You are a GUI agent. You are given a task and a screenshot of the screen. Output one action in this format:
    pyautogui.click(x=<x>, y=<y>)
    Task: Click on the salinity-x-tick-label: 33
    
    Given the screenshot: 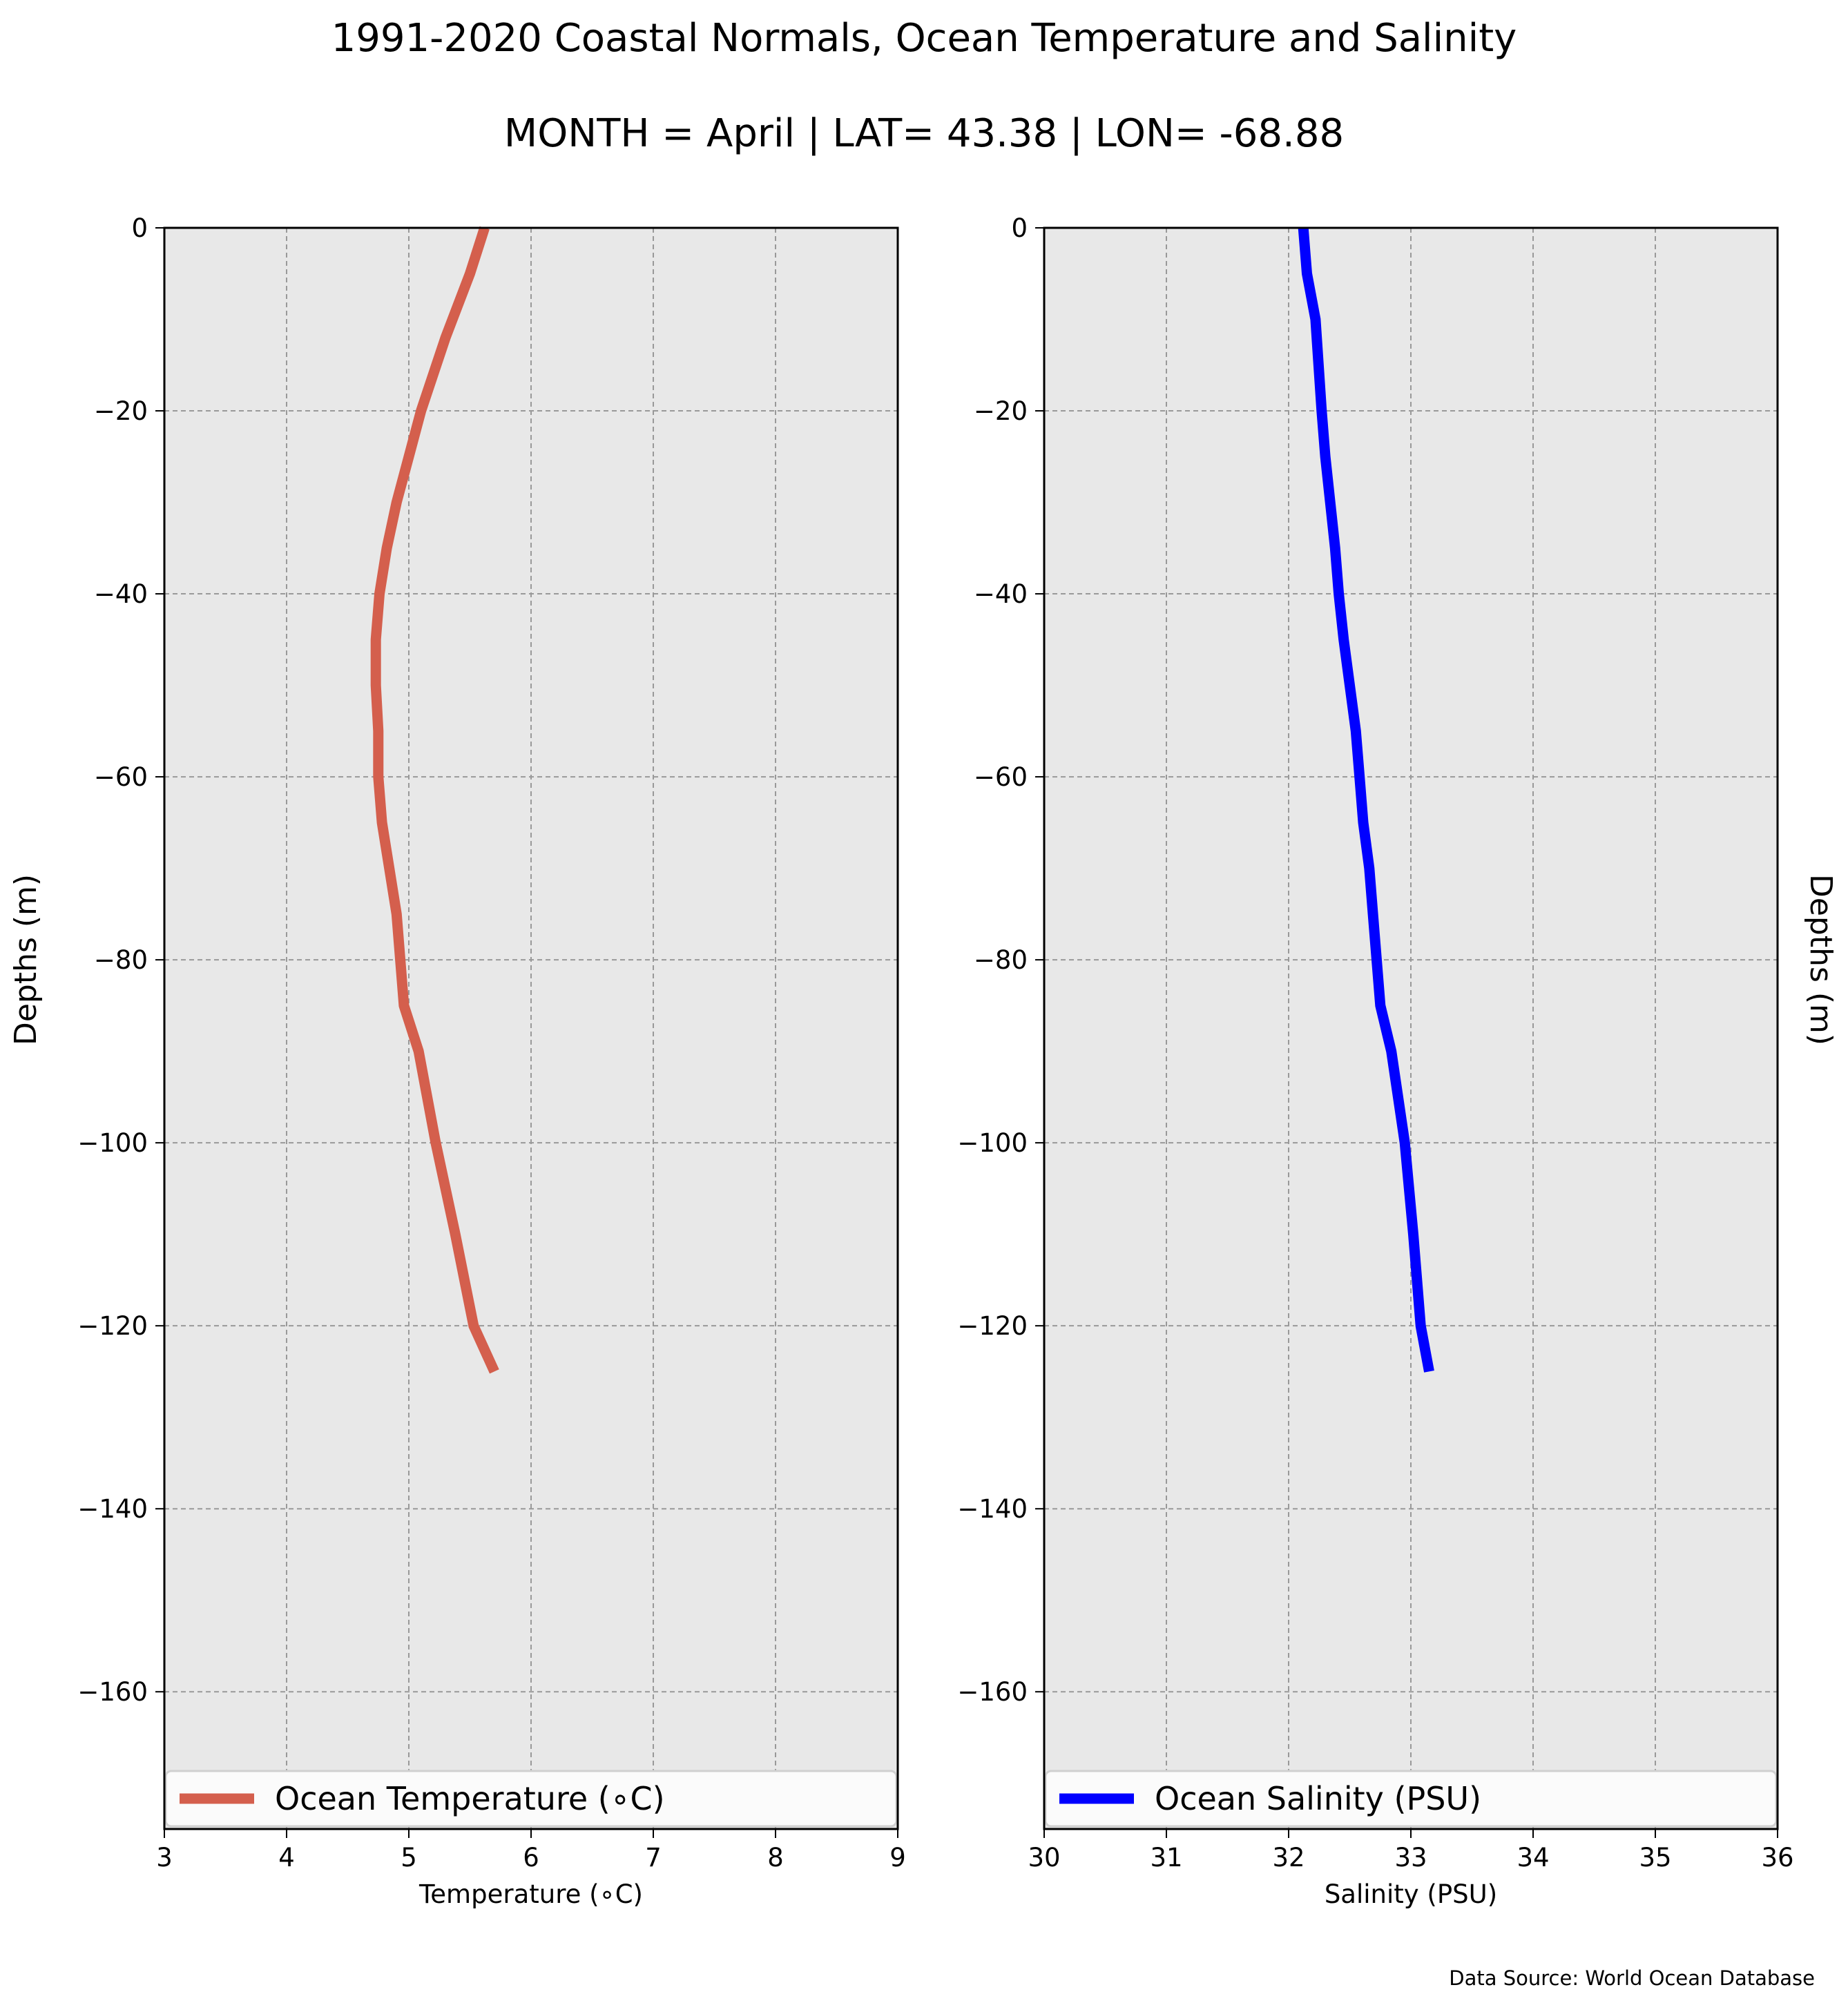 What is the action you would take?
    pyautogui.click(x=1410, y=1858)
    